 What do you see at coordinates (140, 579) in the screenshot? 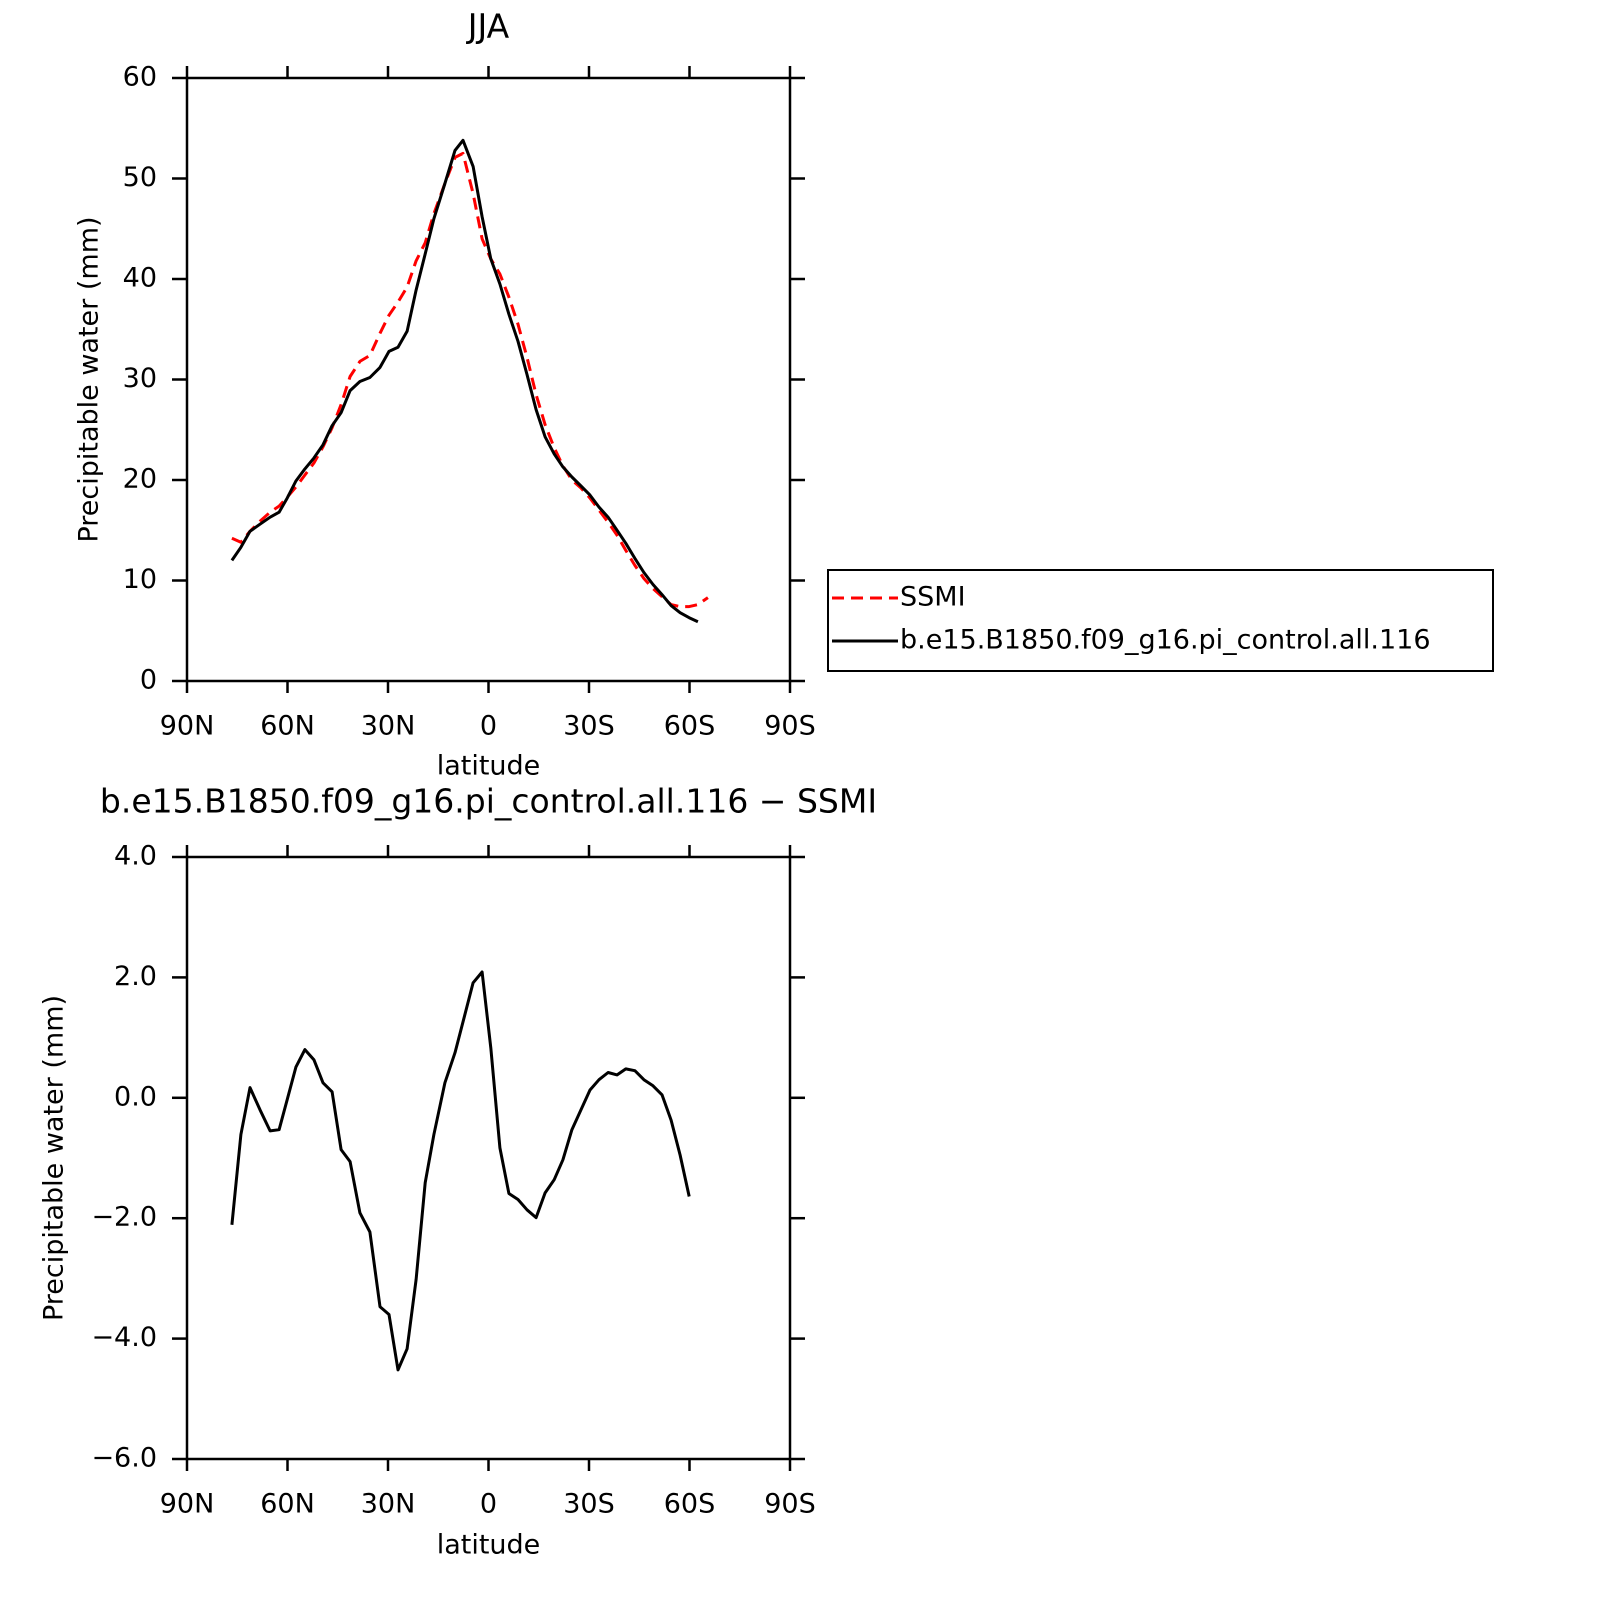
I see `y-tick-label: 10` at bounding box center [140, 579].